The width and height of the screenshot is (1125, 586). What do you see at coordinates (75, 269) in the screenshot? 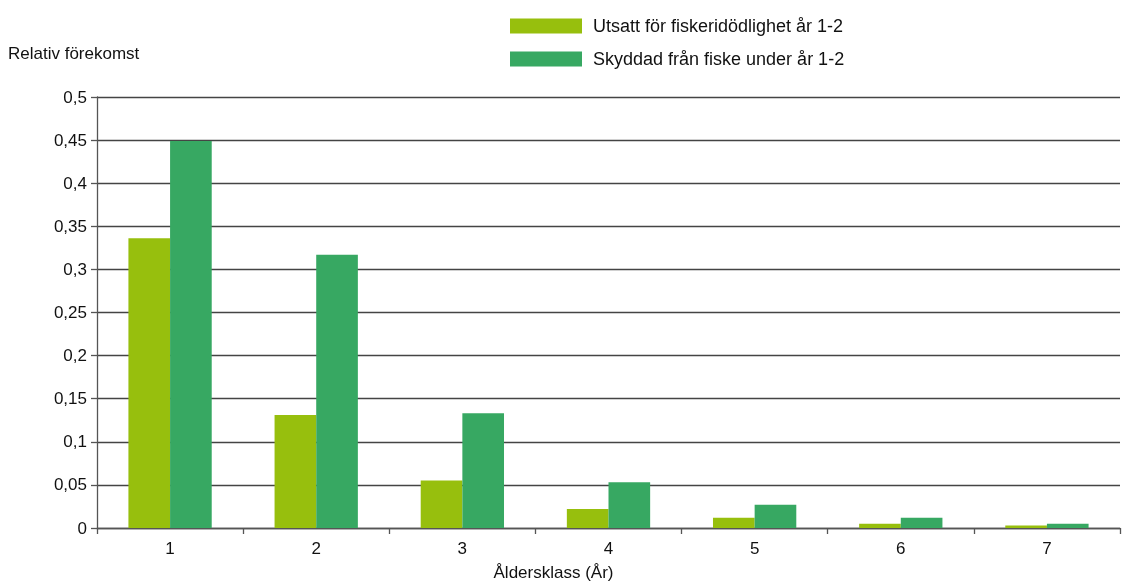
I see `y-tick-label: 0,3` at bounding box center [75, 269].